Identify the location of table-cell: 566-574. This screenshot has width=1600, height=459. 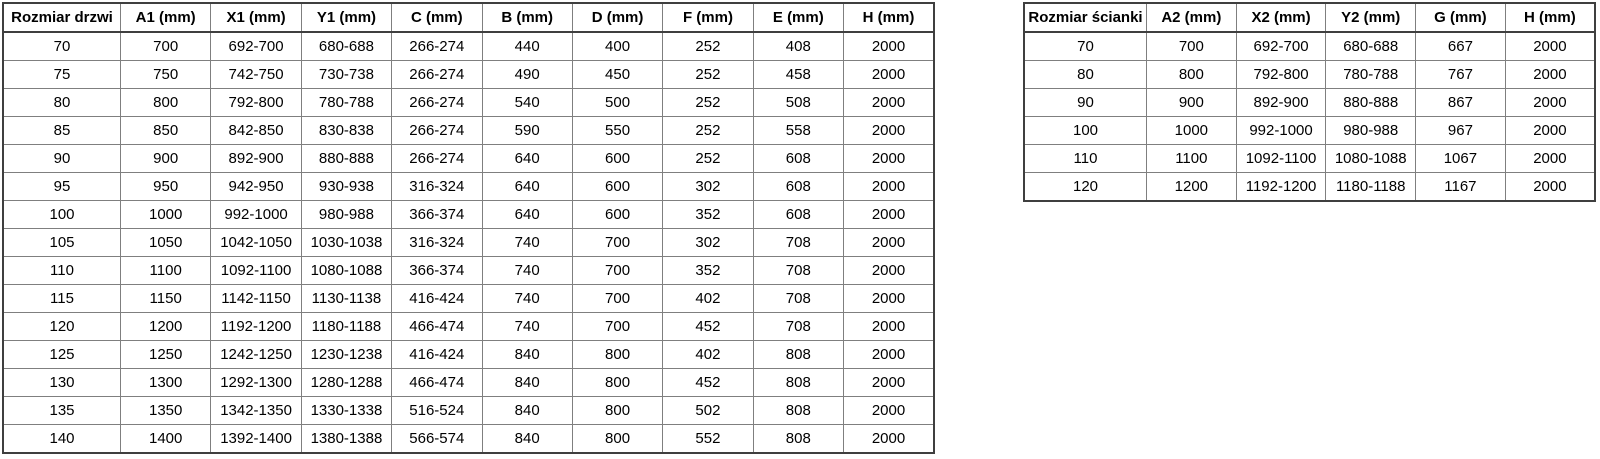
(437, 439).